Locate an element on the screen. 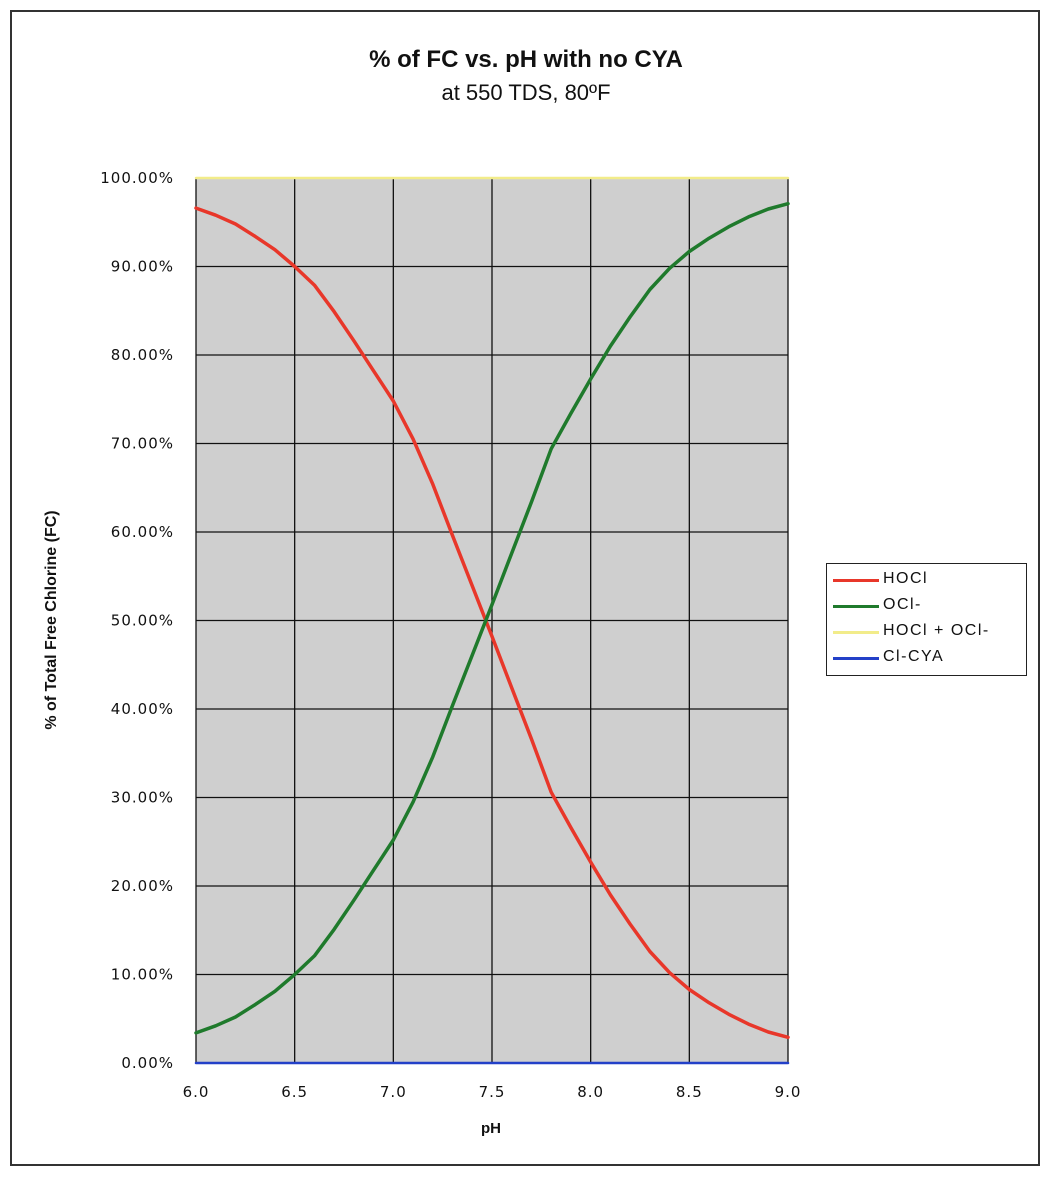  y-tick-label: 50.00% is located at coordinates (142, 621).